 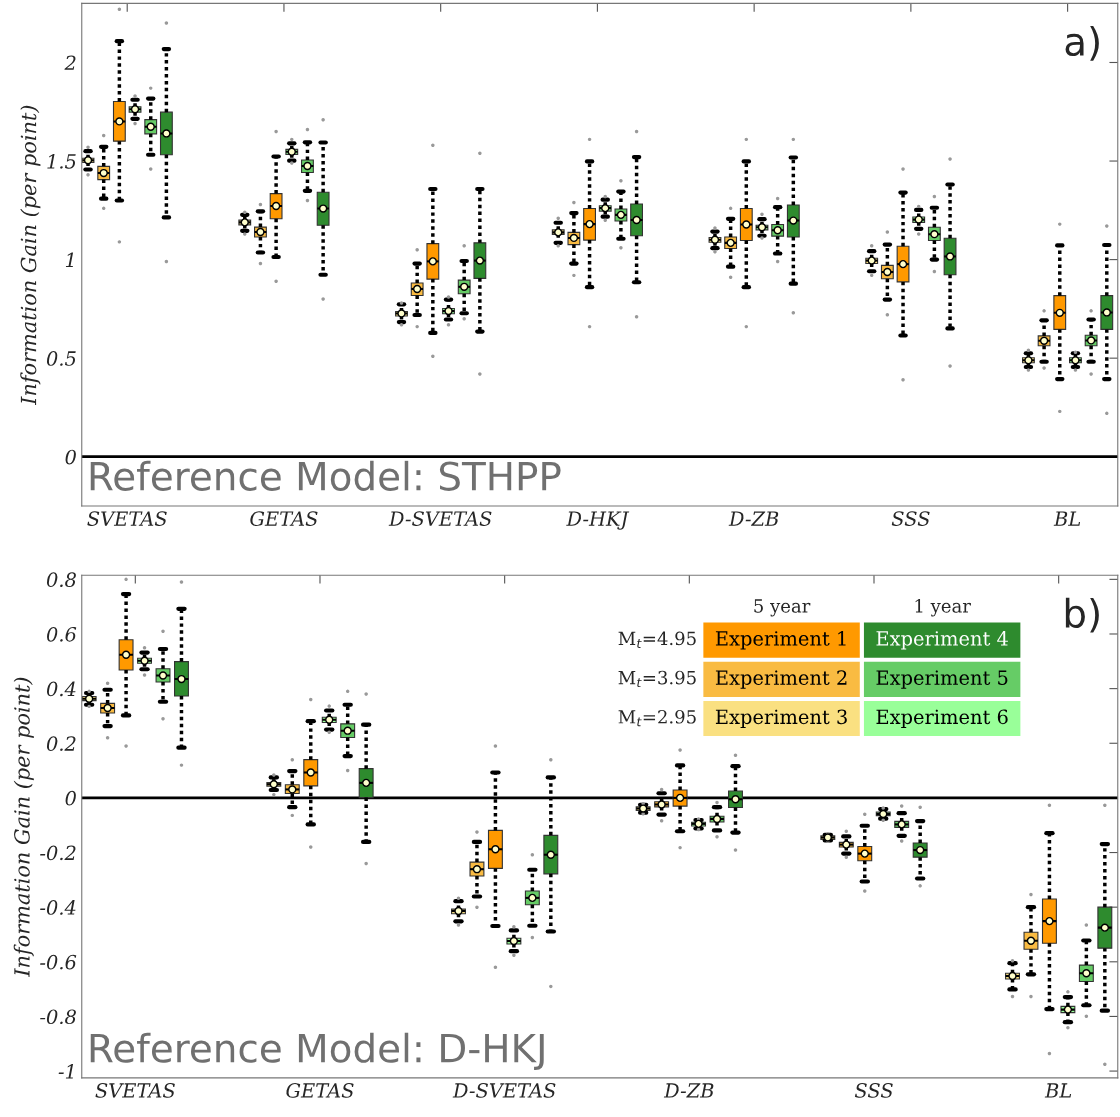 I want to click on text: Experiment 3, so click(x=781, y=718).